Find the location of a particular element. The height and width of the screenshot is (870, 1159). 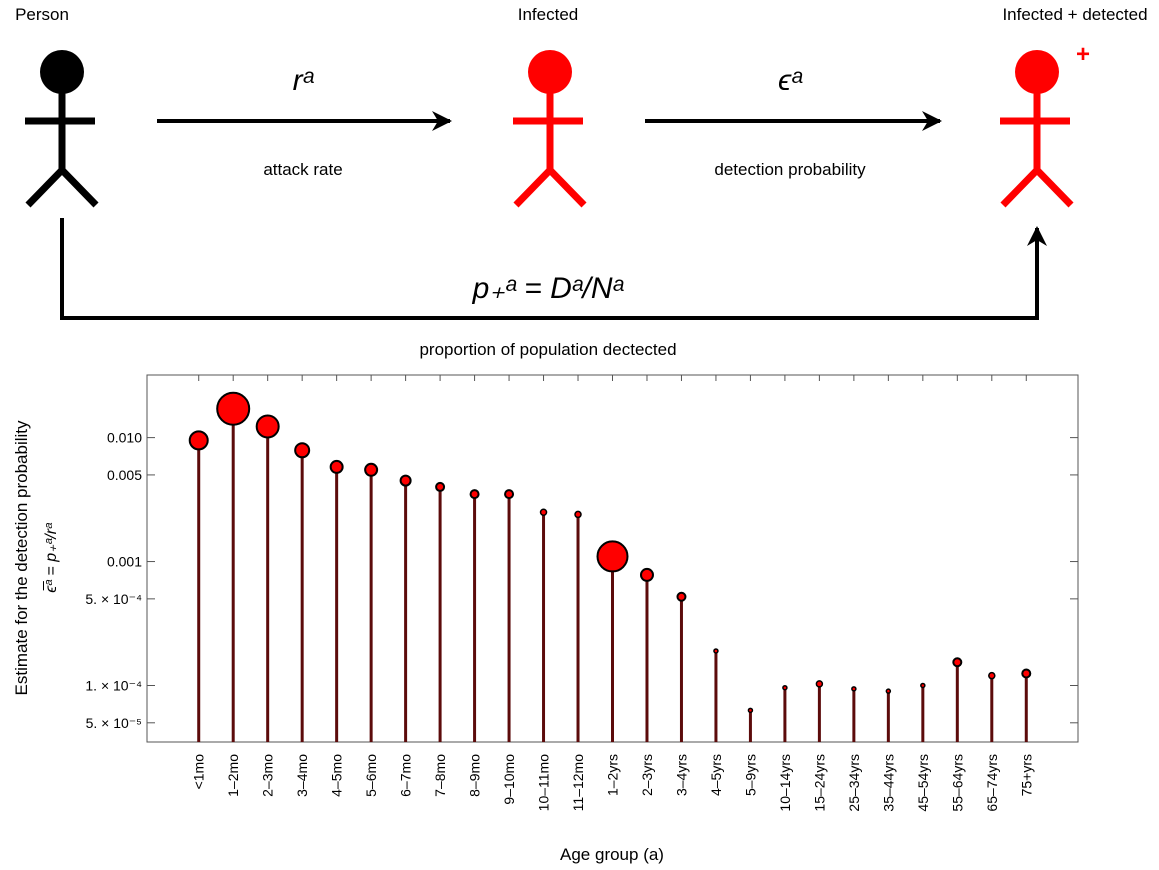

x-tick-label: 2–3yrs is located at coordinates (647, 775).